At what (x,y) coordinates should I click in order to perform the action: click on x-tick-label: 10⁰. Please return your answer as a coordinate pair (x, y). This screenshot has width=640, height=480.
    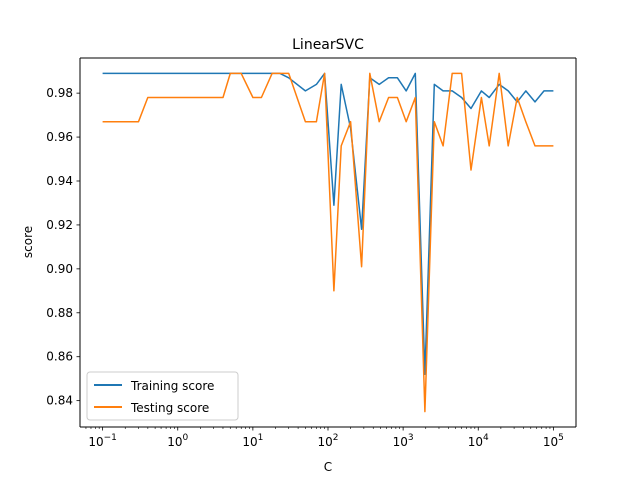
    Looking at the image, I should click on (177, 441).